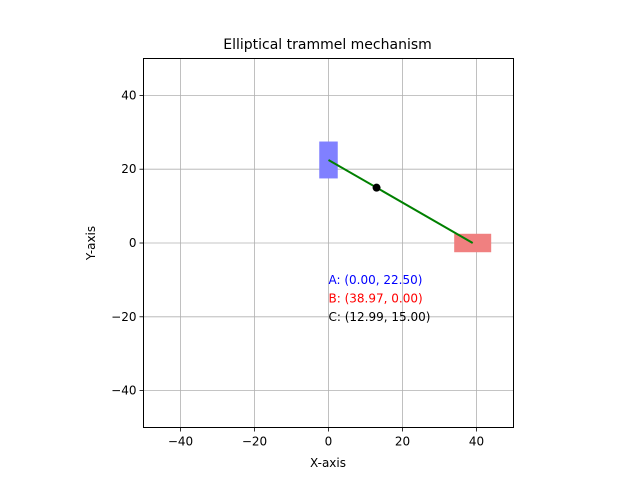  What do you see at coordinates (476, 442) in the screenshot?
I see `x-tick-label: 40` at bounding box center [476, 442].